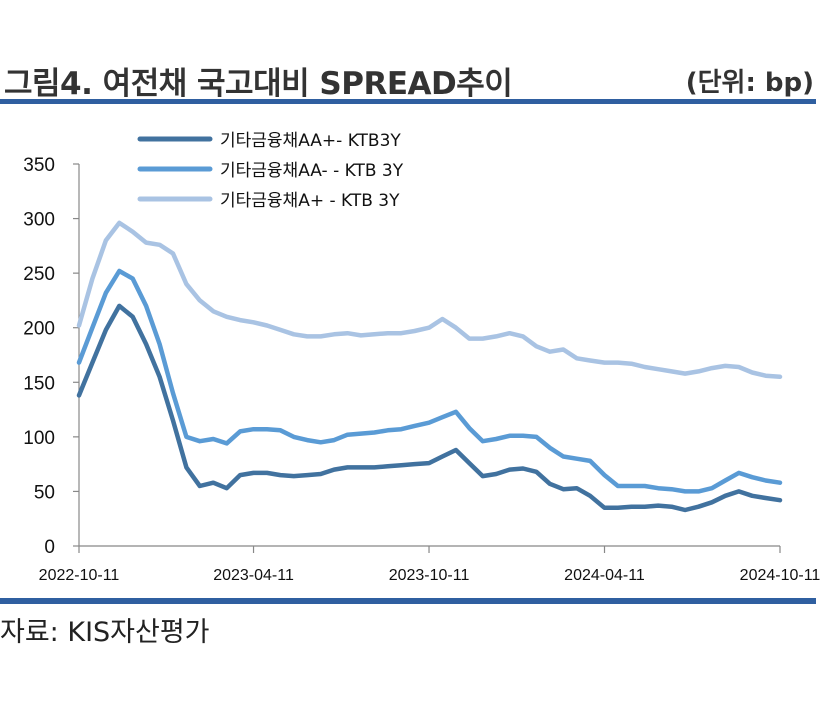 Image resolution: width=826 pixels, height=702 pixels. What do you see at coordinates (780, 575) in the screenshot?
I see `x-tick-label: 2024-10-11` at bounding box center [780, 575].